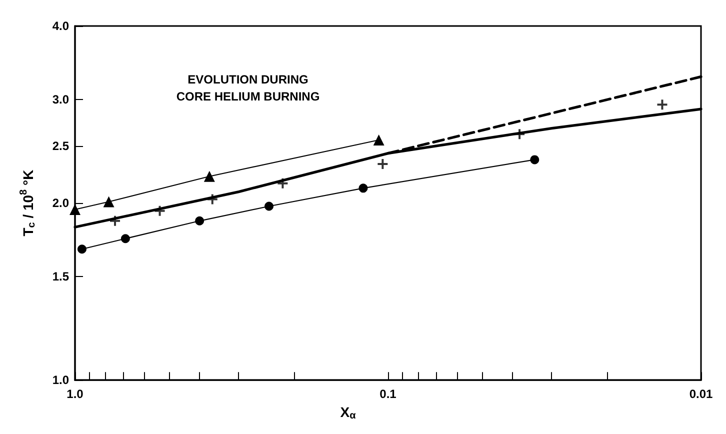 Image resolution: width=726 pixels, height=434 pixels. What do you see at coordinates (28, 203) in the screenshot?
I see `y-axis-title: Tc / 108 °K` at bounding box center [28, 203].